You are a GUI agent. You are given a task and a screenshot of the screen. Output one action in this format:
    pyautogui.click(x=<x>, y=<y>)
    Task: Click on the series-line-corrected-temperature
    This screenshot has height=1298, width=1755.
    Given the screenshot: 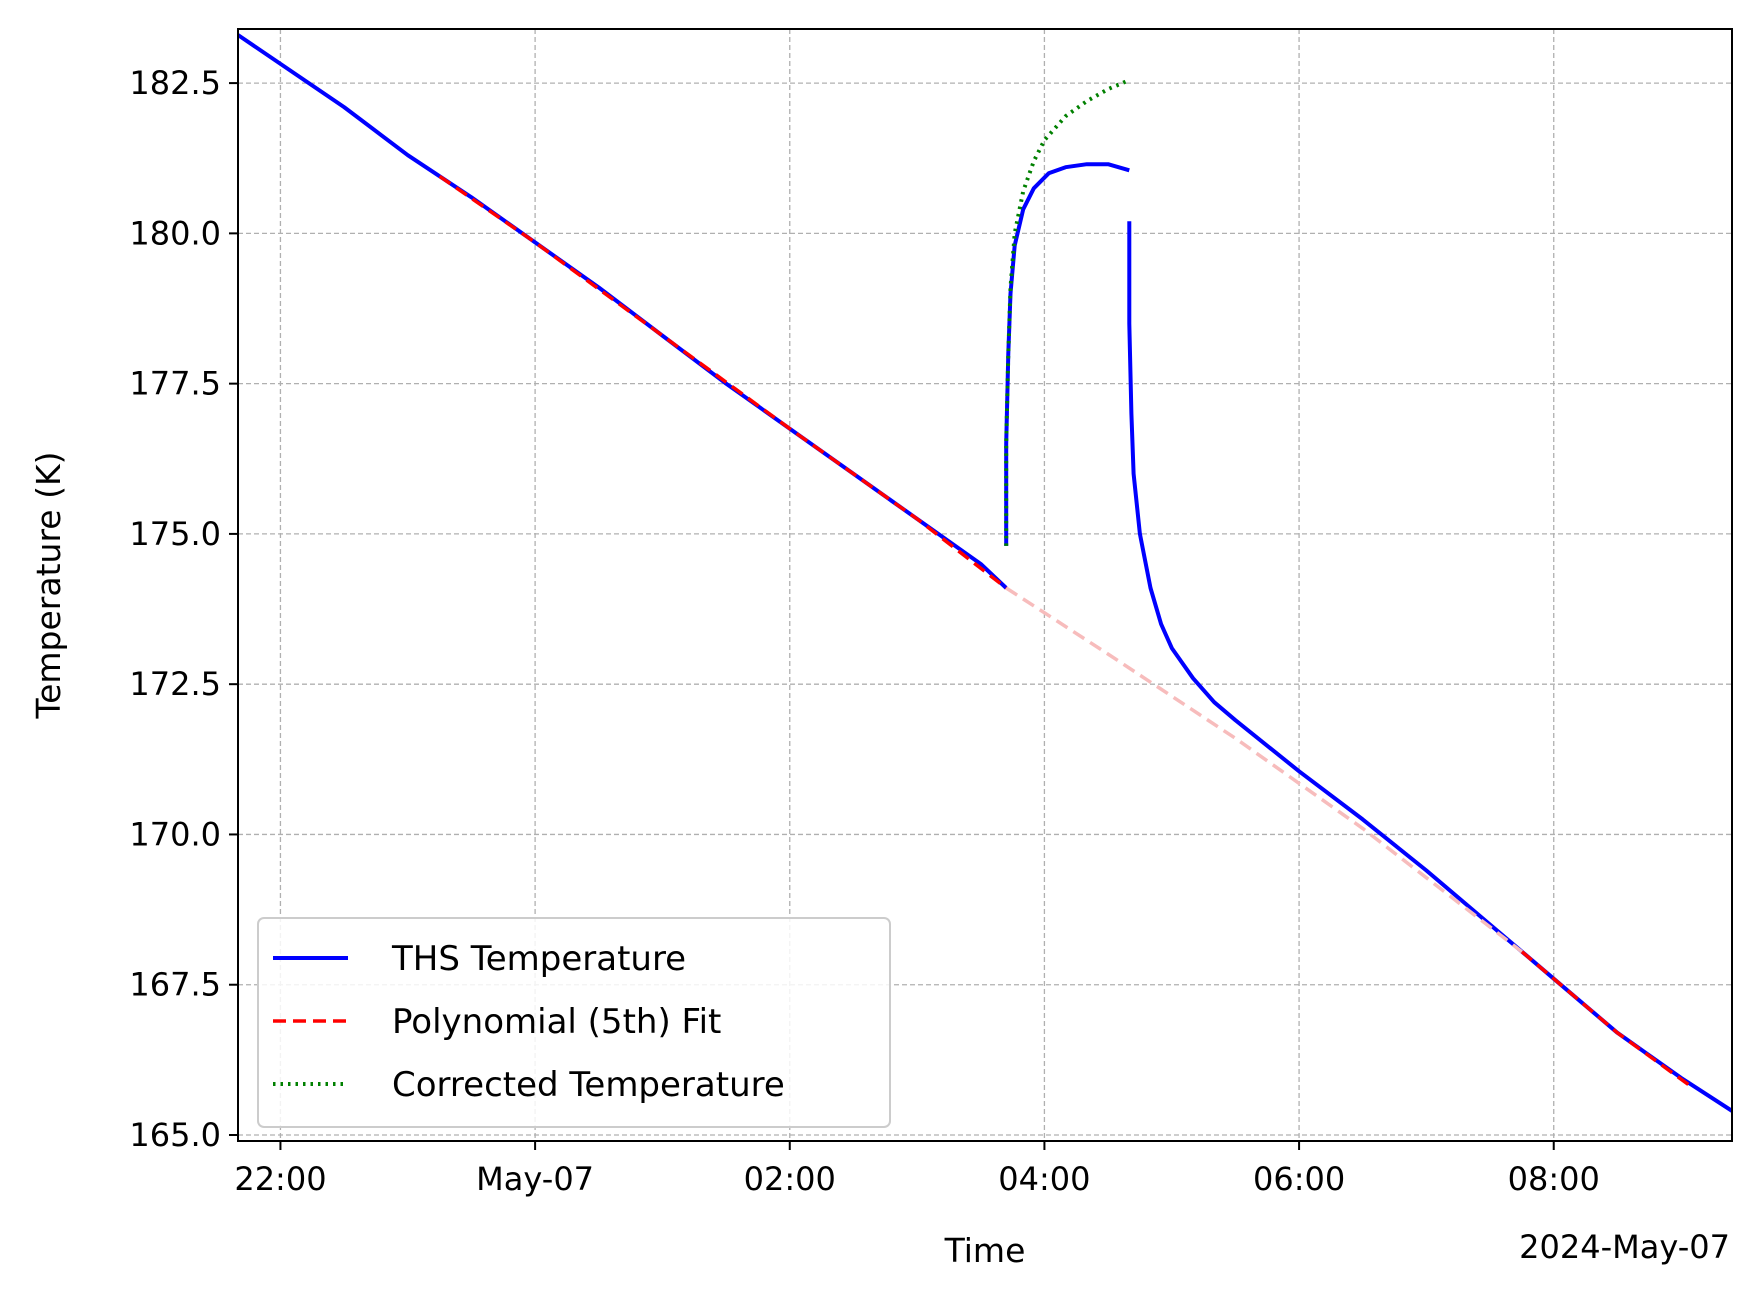 What is the action you would take?
    pyautogui.click(x=1067, y=312)
    